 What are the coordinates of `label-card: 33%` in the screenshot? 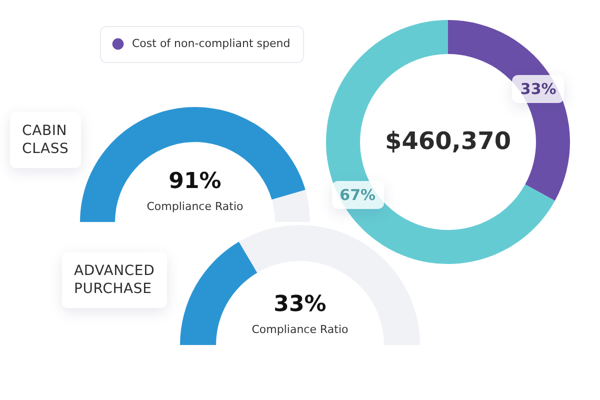 It's located at (538, 88).